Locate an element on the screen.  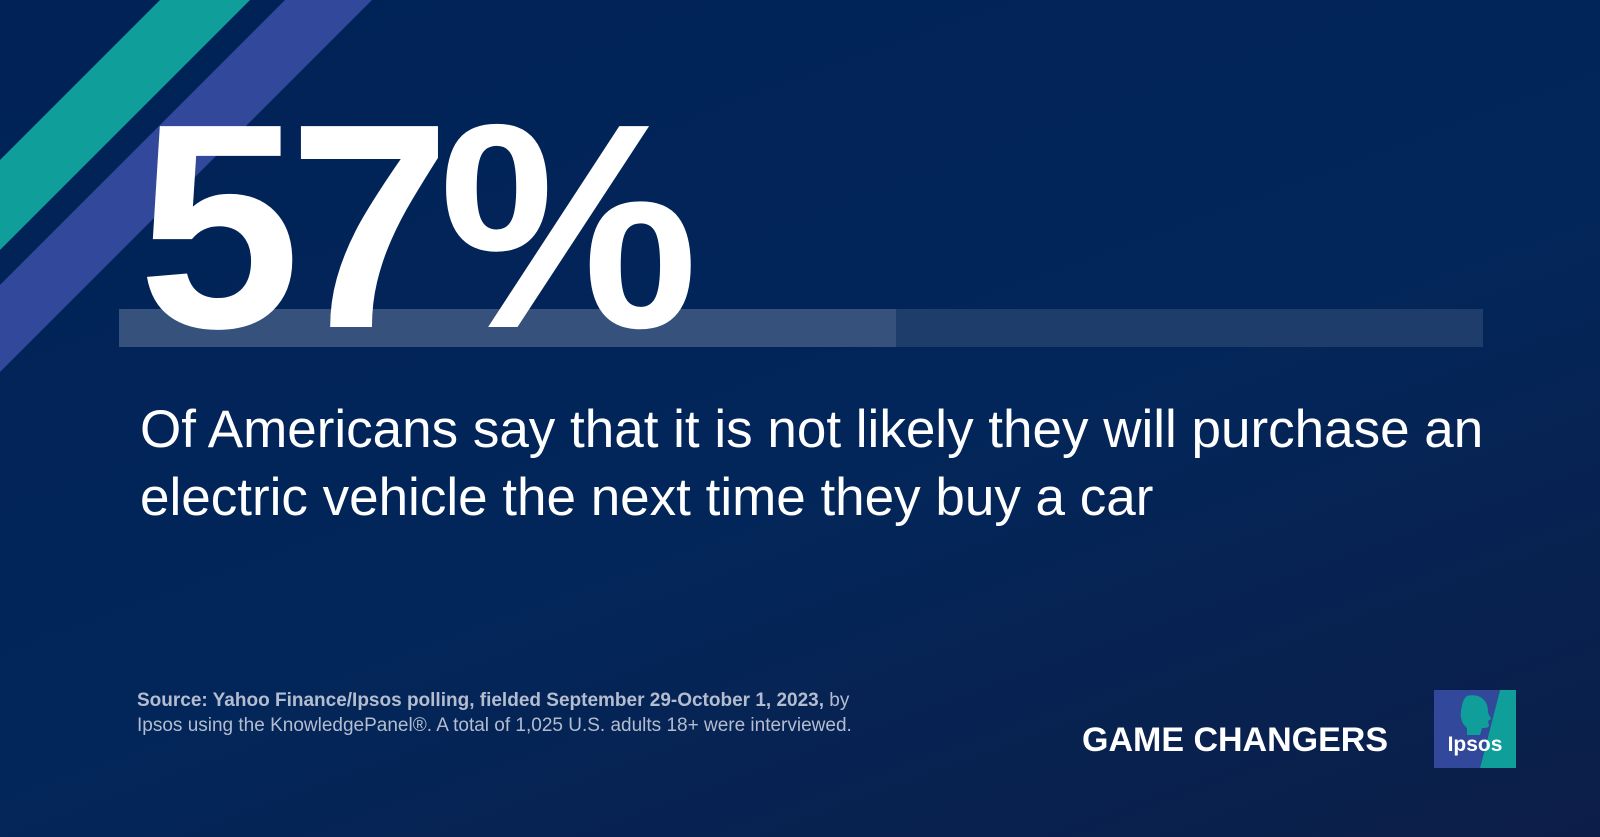
progress-bar-track is located at coordinates (801, 328).